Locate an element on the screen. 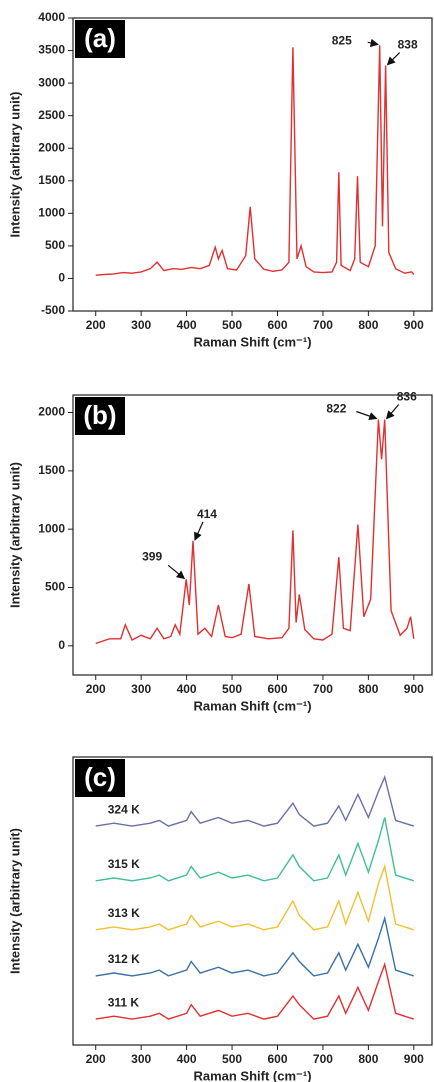 This screenshot has height=1082, width=434. series-label: 312 K is located at coordinates (124, 959).